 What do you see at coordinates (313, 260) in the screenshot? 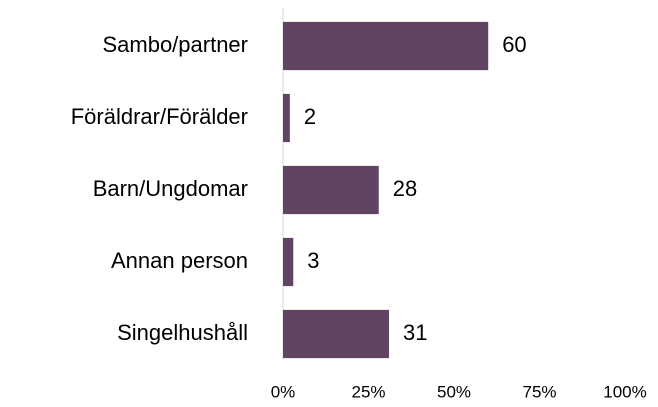
I see `value-label: 3` at bounding box center [313, 260].